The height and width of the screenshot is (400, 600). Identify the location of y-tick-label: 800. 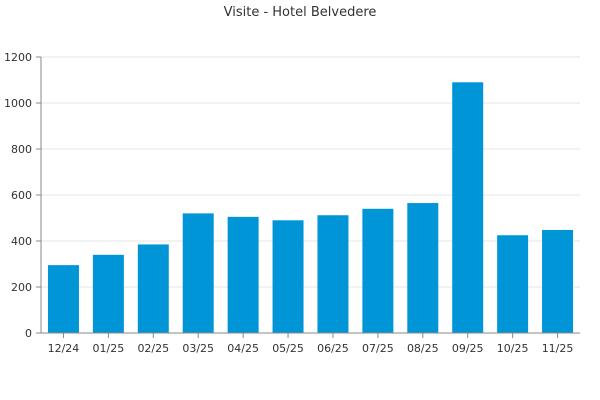
(21, 149).